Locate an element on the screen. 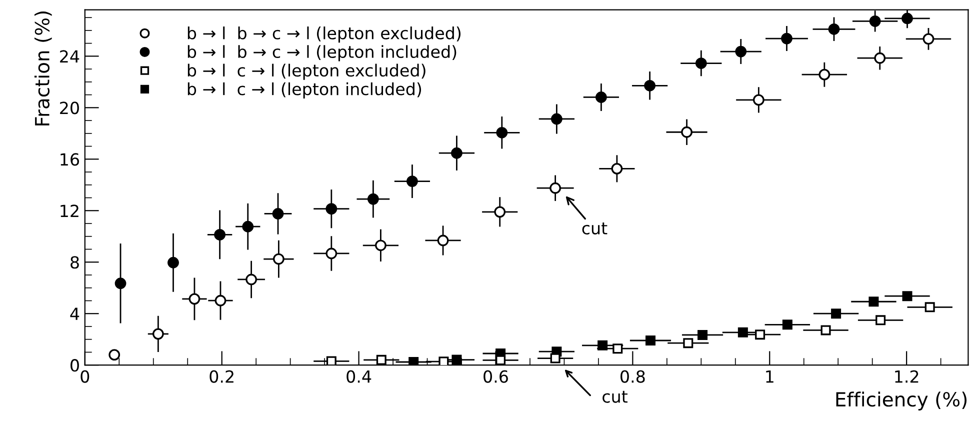 This screenshot has width=976, height=428. x-tick-label: 1.2 is located at coordinates (906, 376).